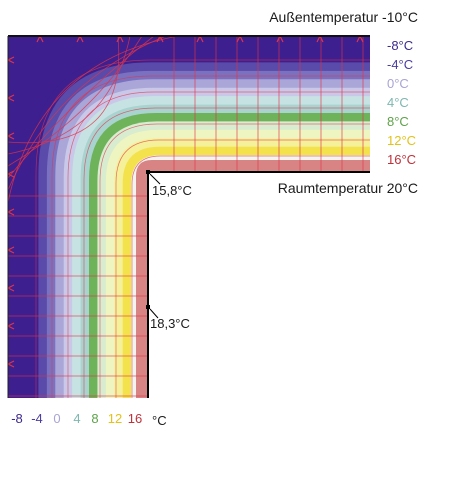 This screenshot has width=450, height=483. I want to click on outside-temperature-label: Außentemperatur -10°C, so click(343, 17).